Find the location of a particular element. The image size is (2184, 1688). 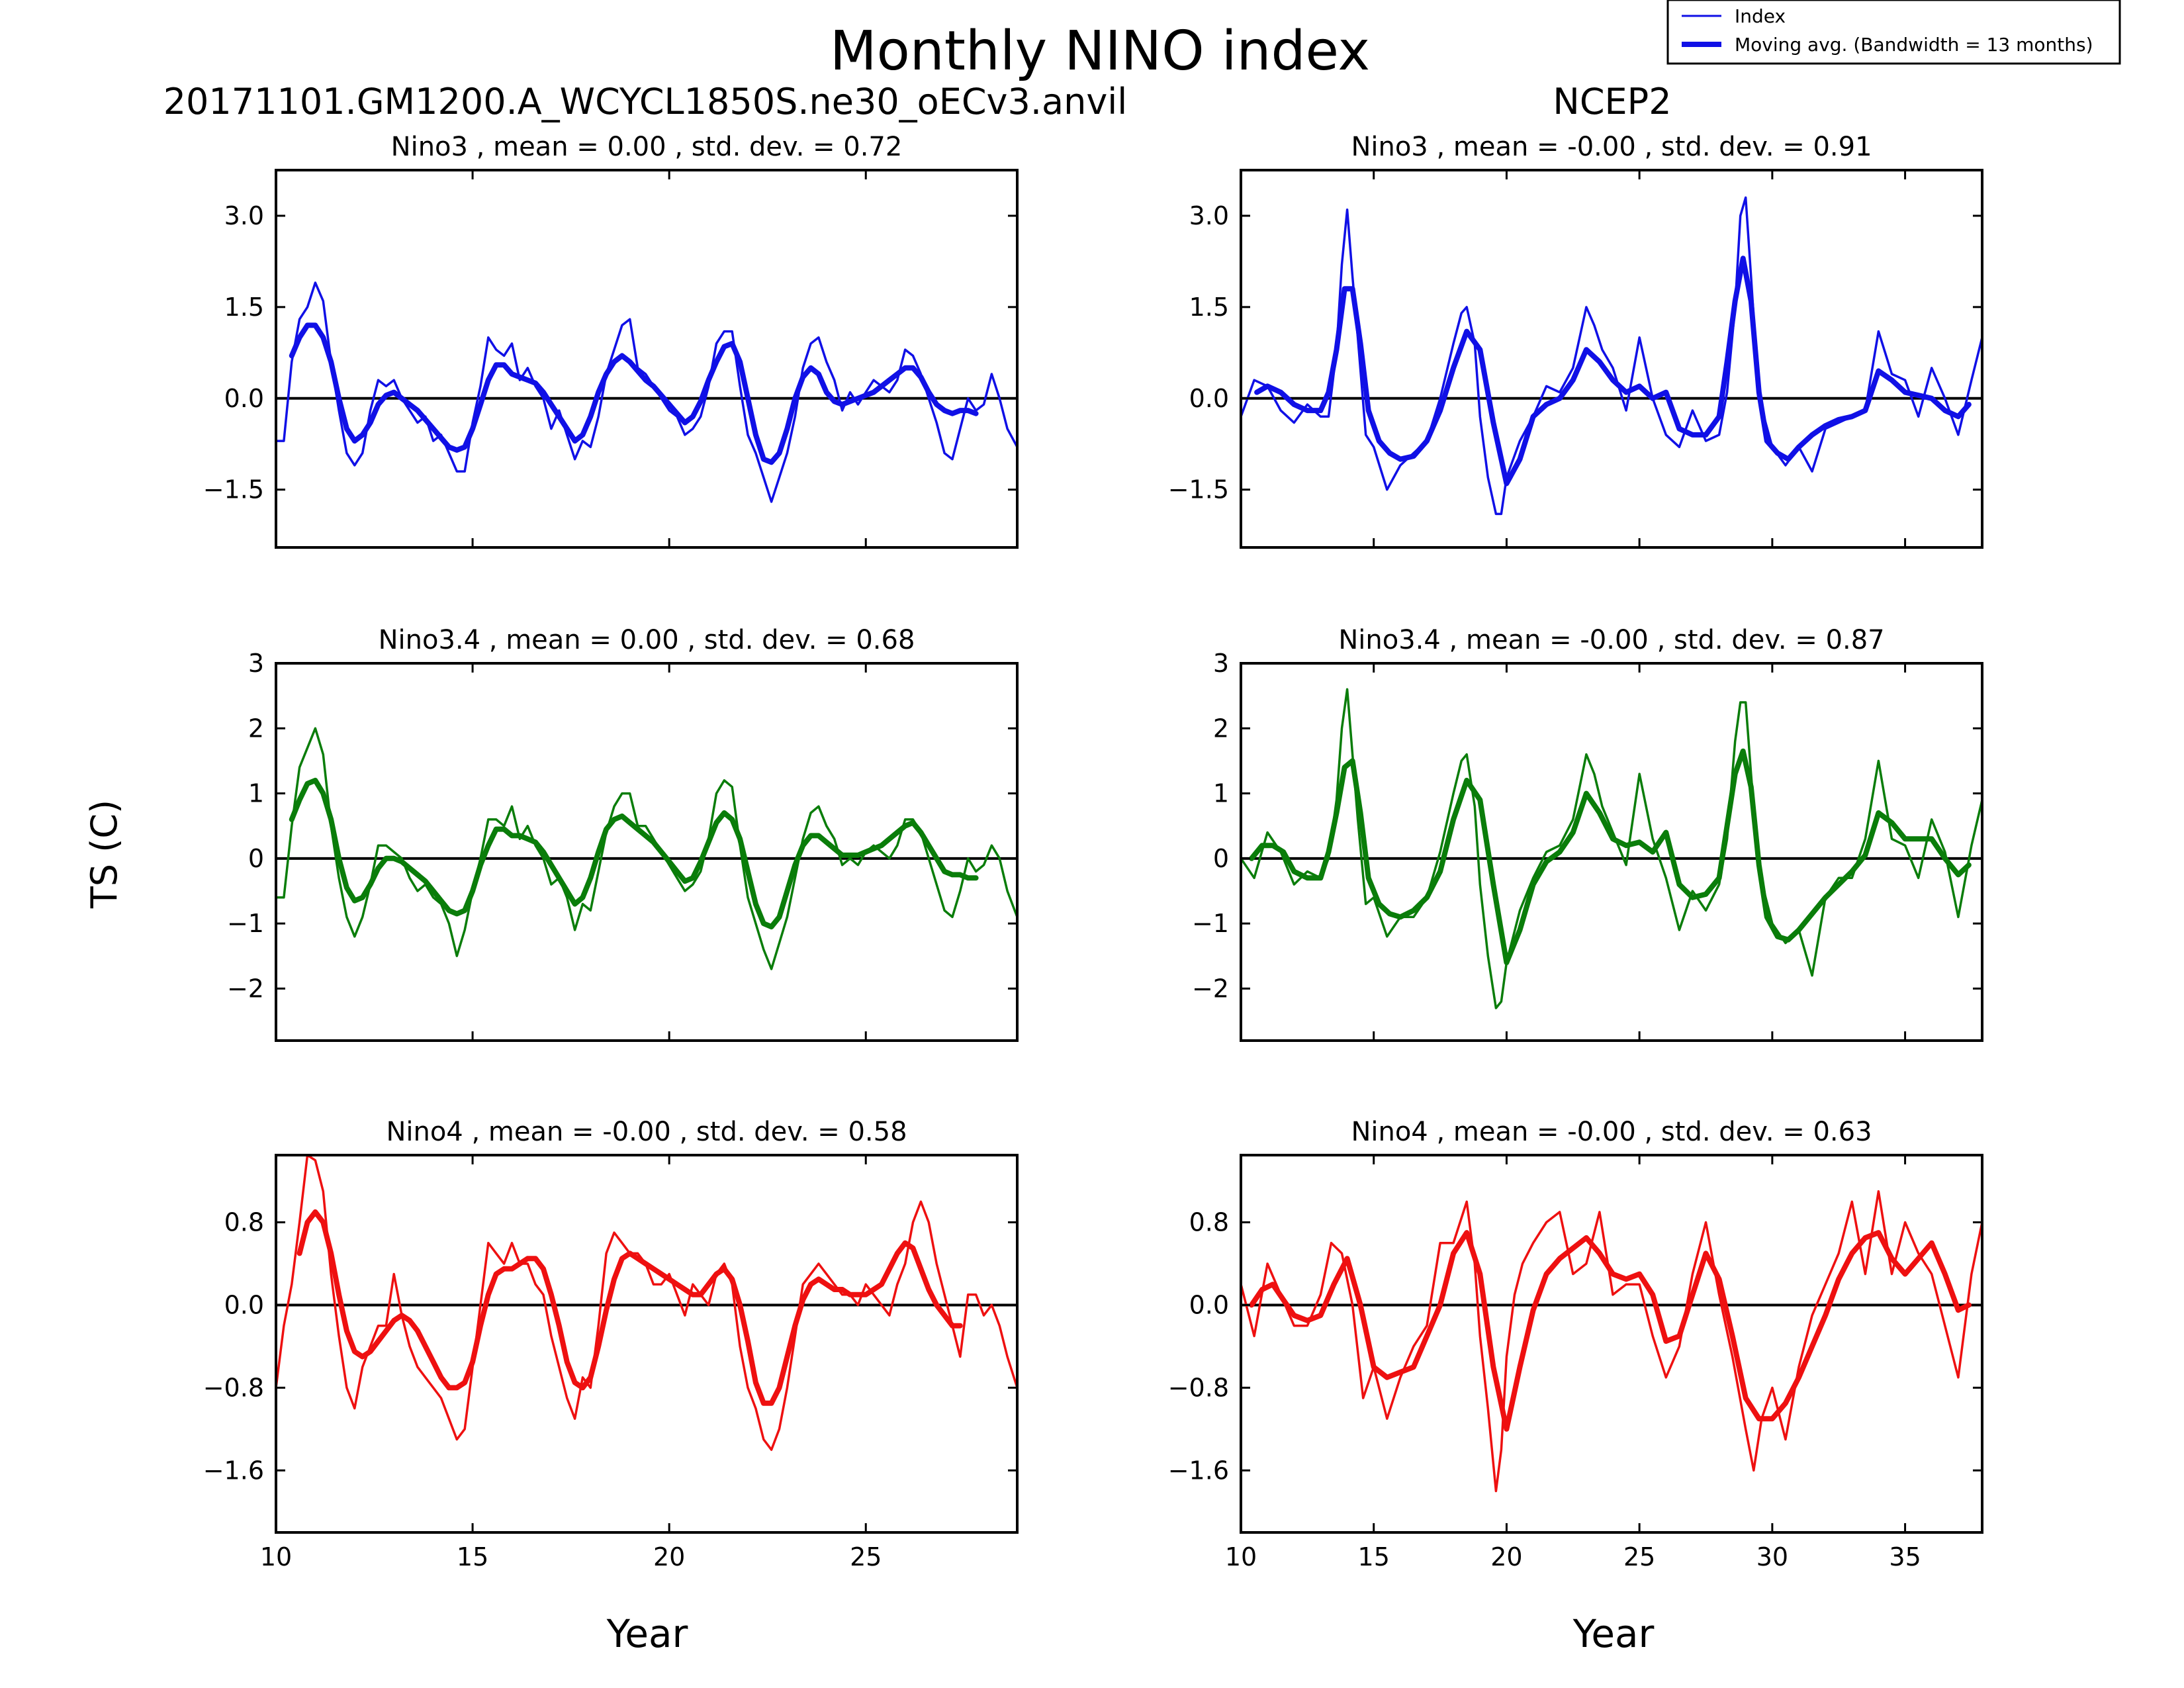

x-tick-label: 35 is located at coordinates (1905, 1556).